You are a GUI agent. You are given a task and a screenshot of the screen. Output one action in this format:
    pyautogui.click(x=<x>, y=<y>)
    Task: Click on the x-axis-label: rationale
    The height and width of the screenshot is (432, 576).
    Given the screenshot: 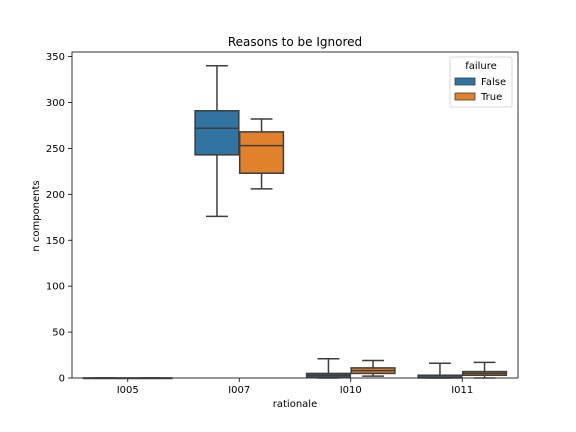 What is the action you would take?
    pyautogui.click(x=295, y=404)
    